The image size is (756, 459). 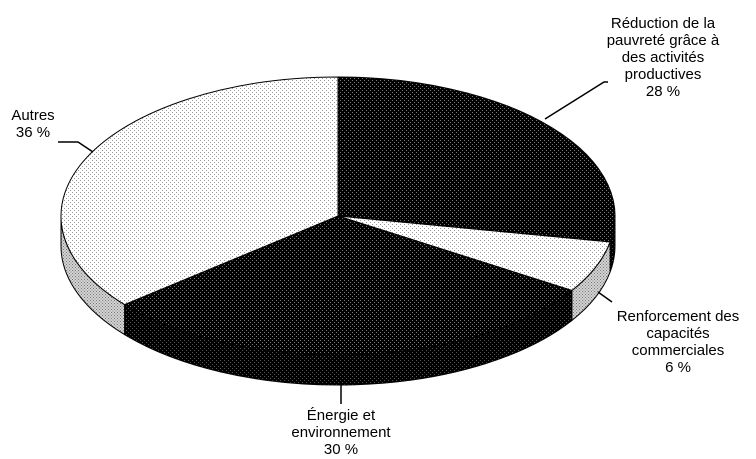 What do you see at coordinates (678, 367) in the screenshot?
I see `slice-value-2: 6 %` at bounding box center [678, 367].